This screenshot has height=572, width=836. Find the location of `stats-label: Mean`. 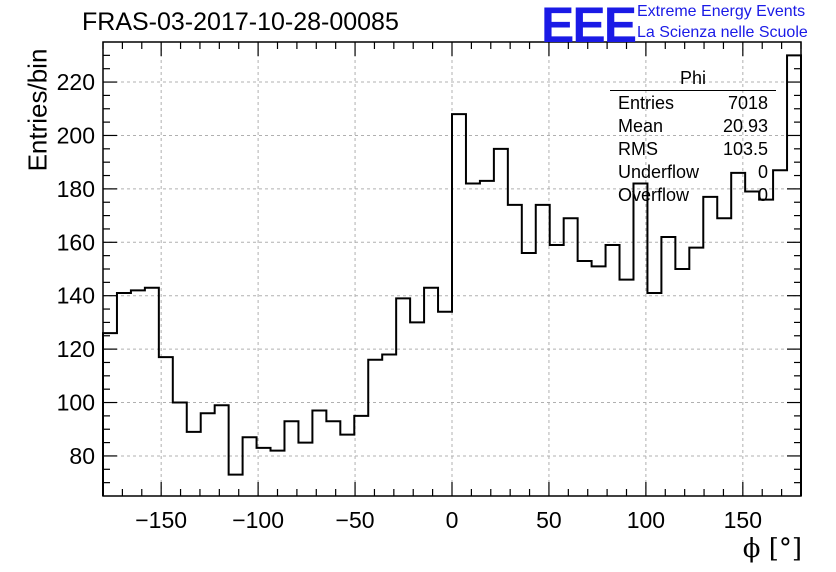

stats-label: Mean is located at coordinates (641, 126).